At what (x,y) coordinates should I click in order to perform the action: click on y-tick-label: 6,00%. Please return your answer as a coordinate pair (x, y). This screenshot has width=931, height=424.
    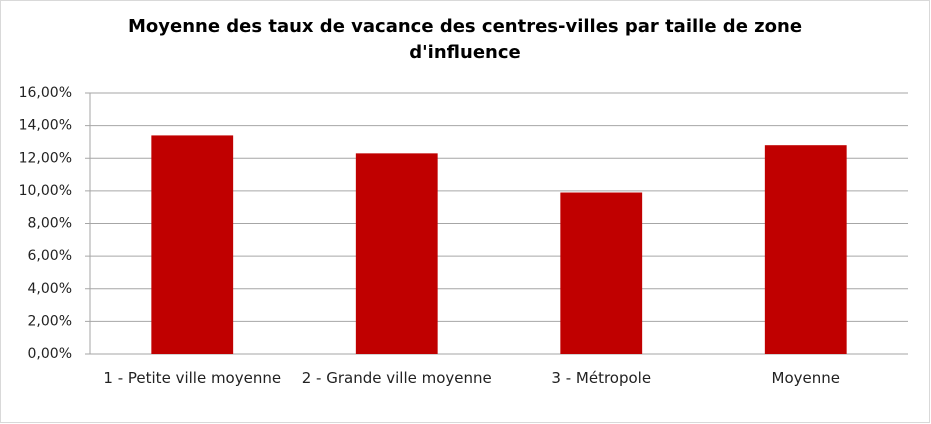
    Looking at the image, I should click on (50, 256).